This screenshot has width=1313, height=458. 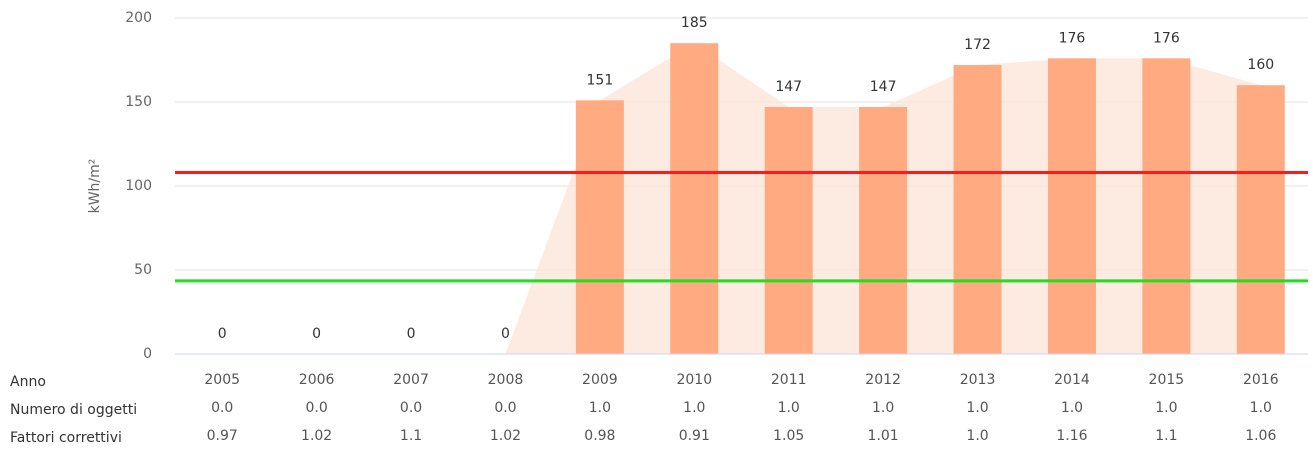 What do you see at coordinates (1260, 65) in the screenshot?
I see `data-label: 160` at bounding box center [1260, 65].